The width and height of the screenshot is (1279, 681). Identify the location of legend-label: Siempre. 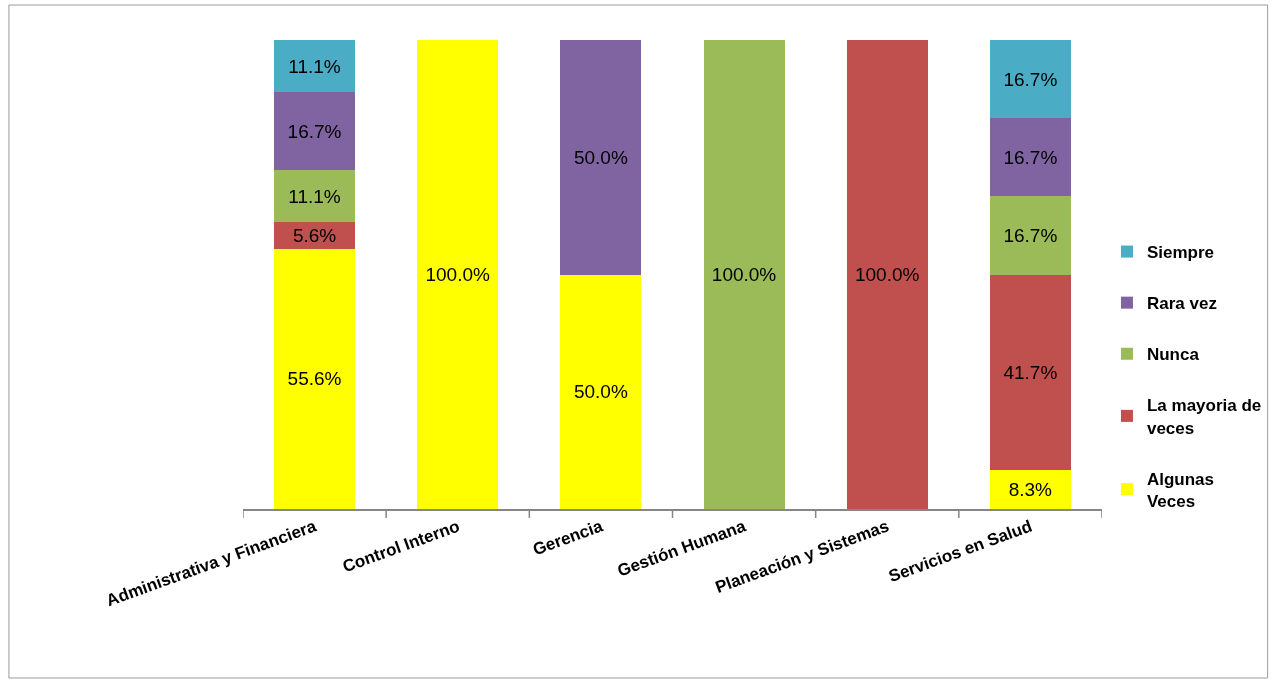
(1180, 253).